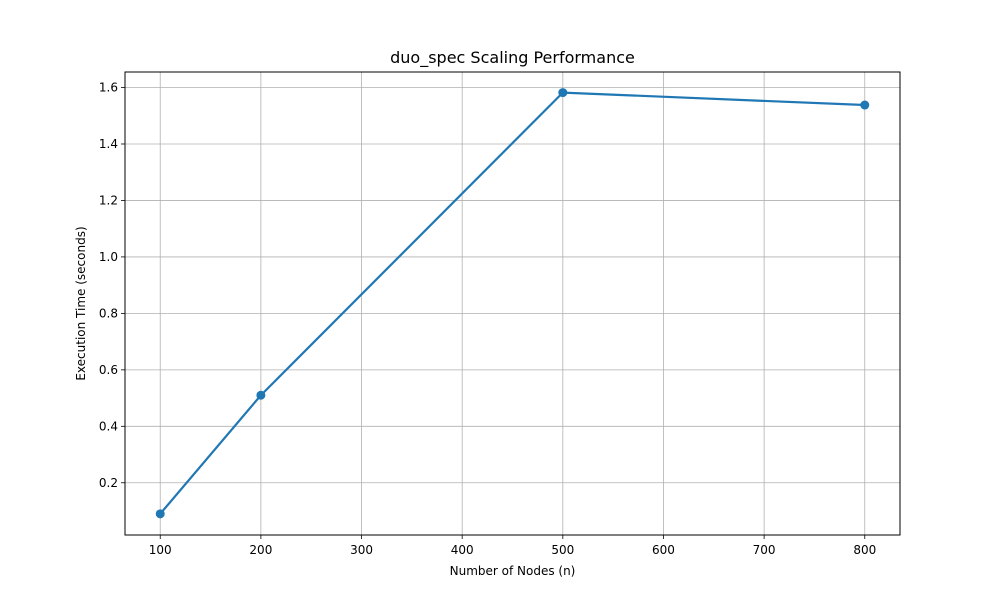  I want to click on chart-title: duo_spec Scaling Performance, so click(512, 58).